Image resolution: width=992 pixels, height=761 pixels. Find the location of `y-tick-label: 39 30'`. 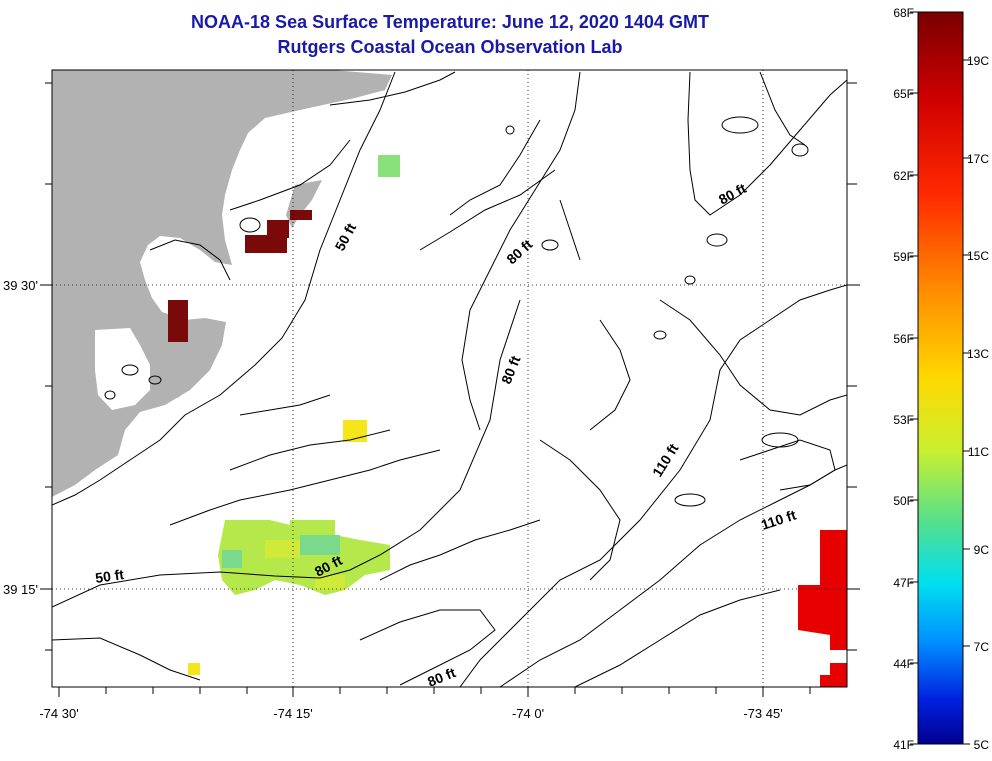

y-tick-label: 39 30' is located at coordinates (20, 285).